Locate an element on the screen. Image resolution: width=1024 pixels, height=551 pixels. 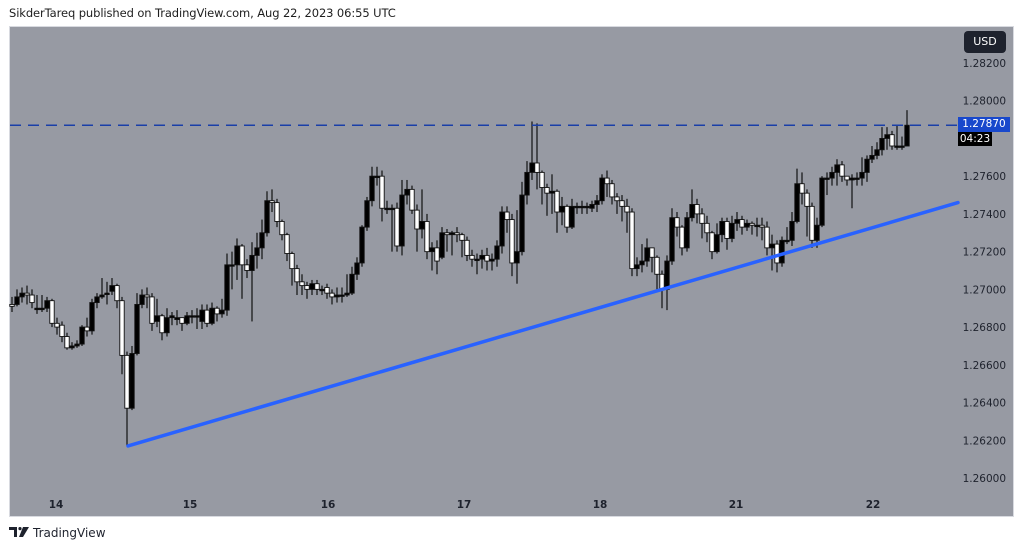
price-tick-label: 1.27600 is located at coordinates (984, 177).